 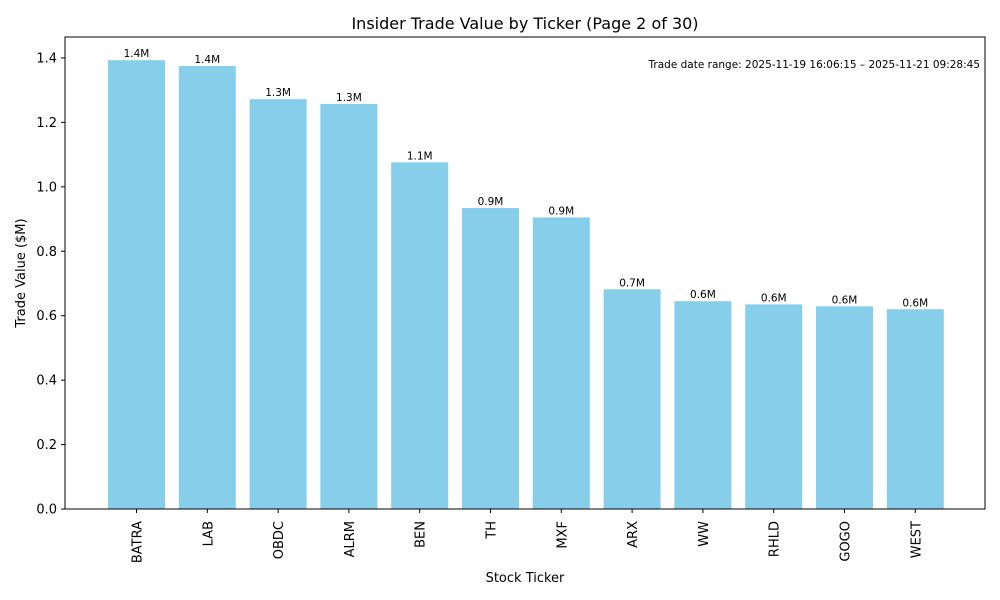 I want to click on x-tick-label-ww: WW, so click(x=704, y=534).